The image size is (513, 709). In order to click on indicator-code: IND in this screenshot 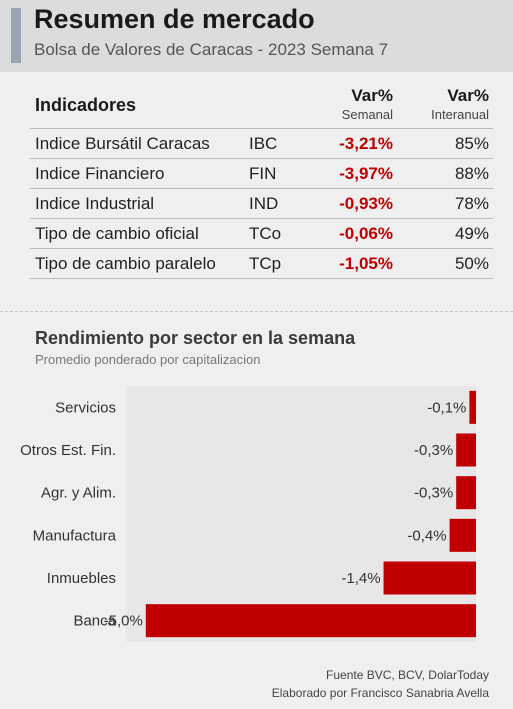, I will do `click(264, 203)`.